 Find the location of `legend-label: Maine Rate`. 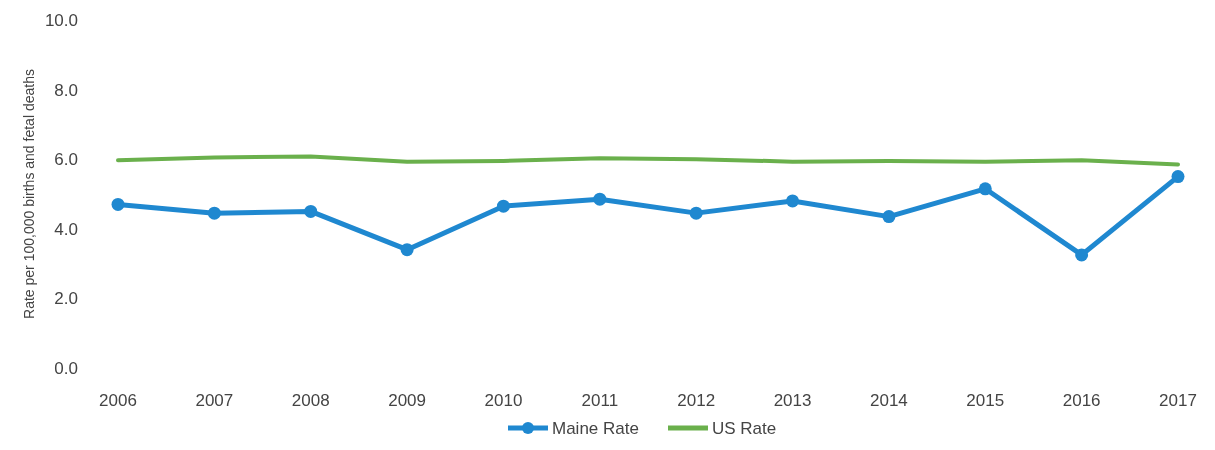

legend-label: Maine Rate is located at coordinates (595, 428).